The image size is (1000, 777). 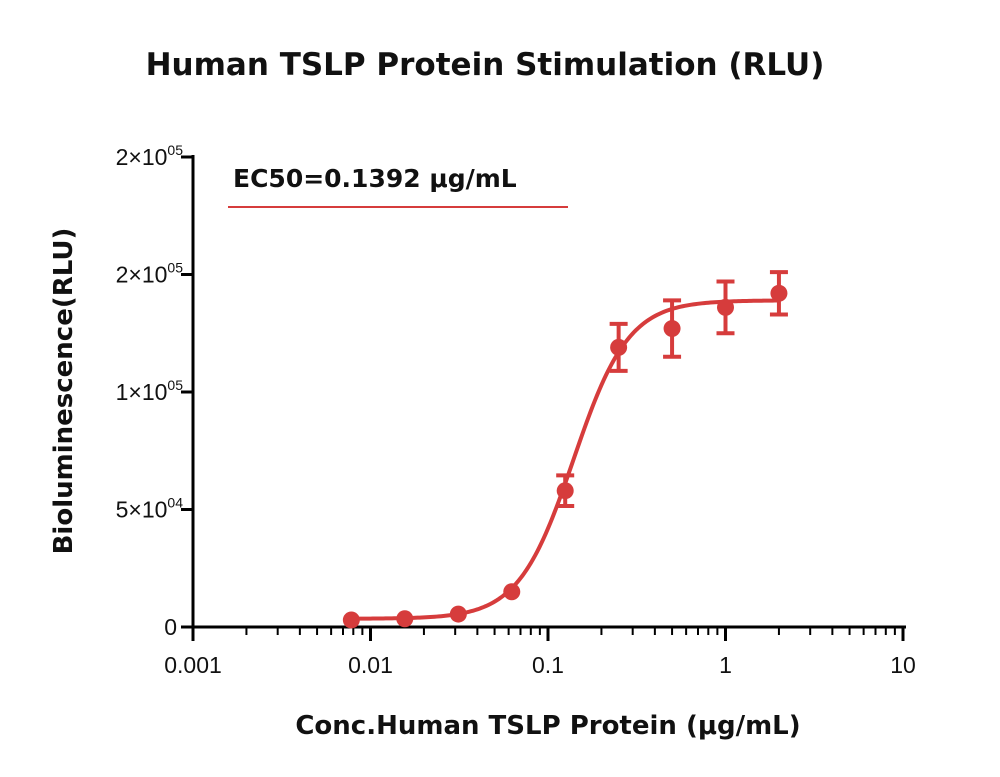 What do you see at coordinates (485, 65) in the screenshot?
I see `chart-title: Human TSLP Protein Stimulation (RLU)` at bounding box center [485, 65].